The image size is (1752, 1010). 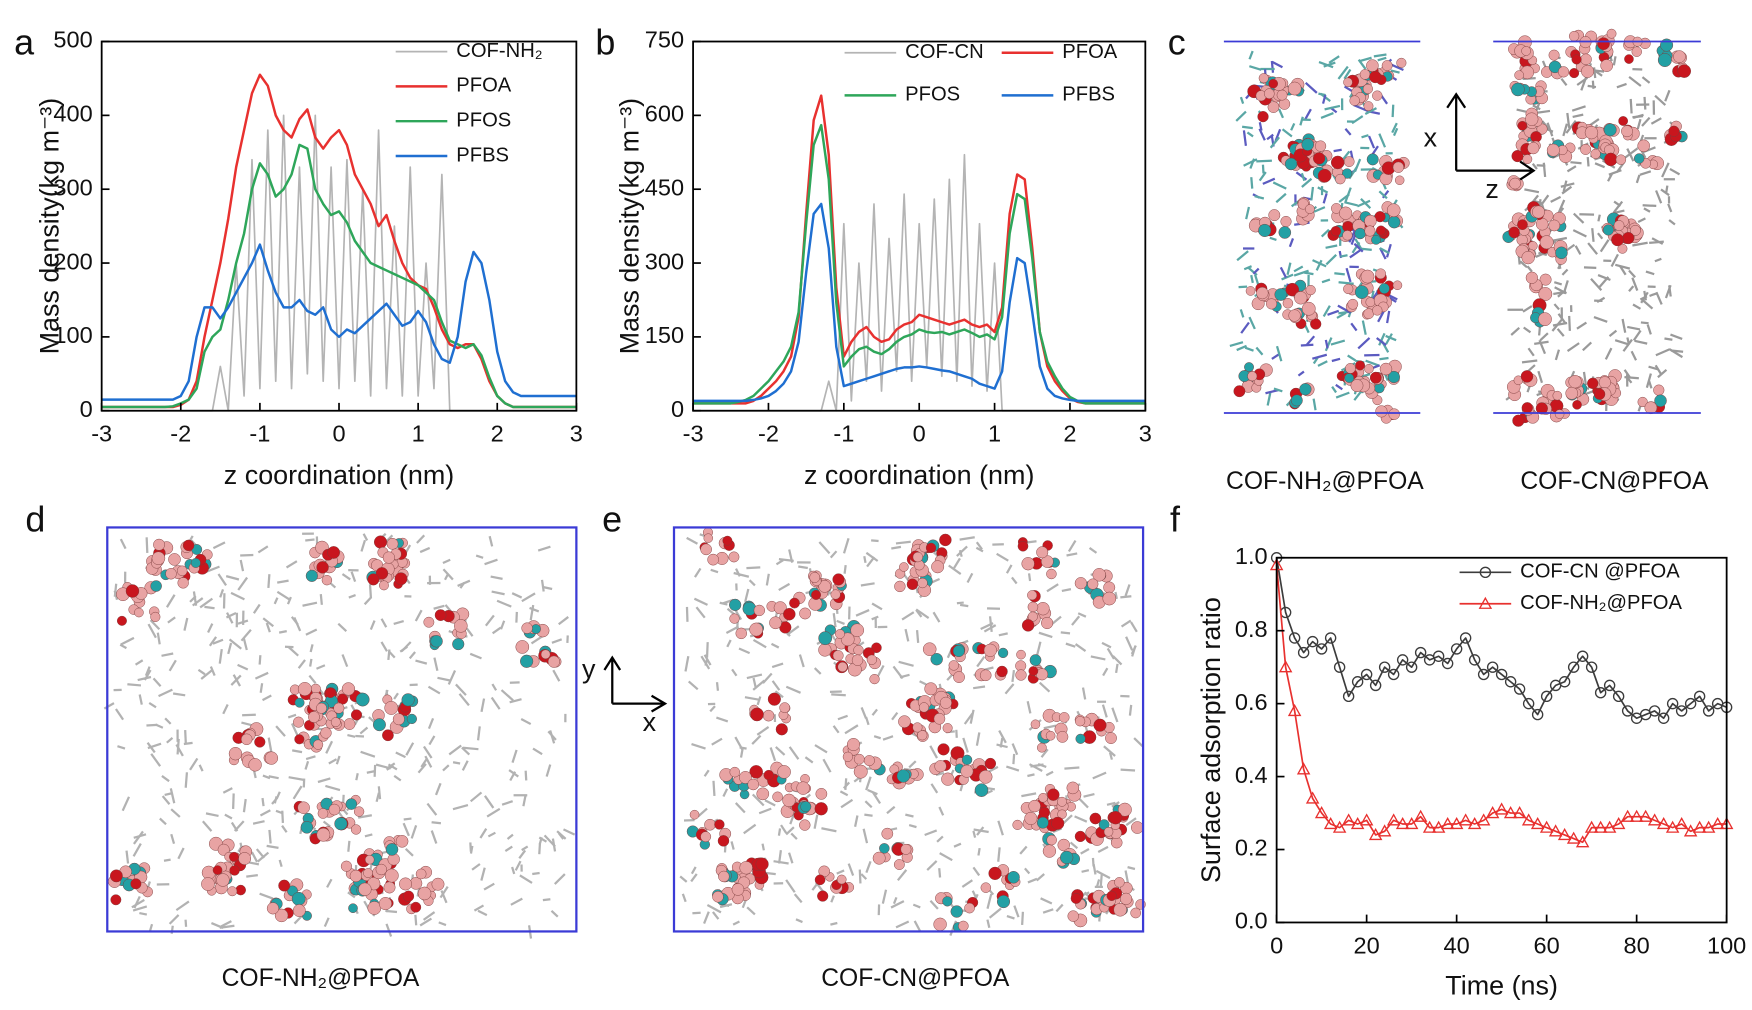 I want to click on plot-frame, so click(x=1501, y=740).